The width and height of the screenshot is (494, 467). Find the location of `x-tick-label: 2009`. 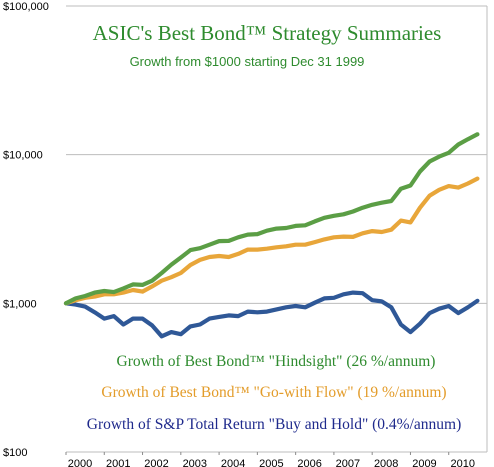

x-tick-label: 2009 is located at coordinates (424, 462).